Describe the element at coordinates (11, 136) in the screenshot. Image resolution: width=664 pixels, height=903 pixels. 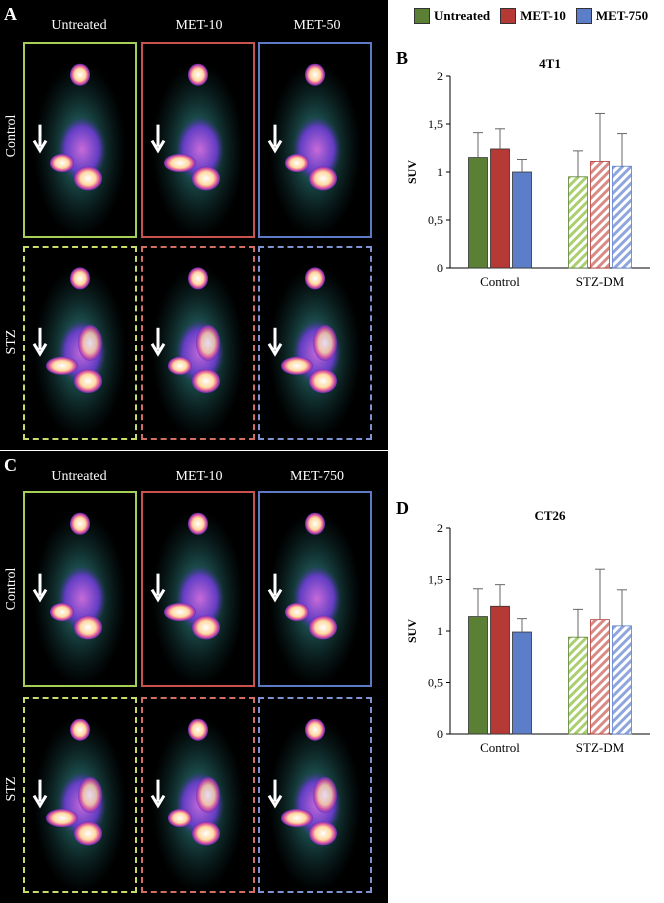
I see `row-label-control: Control` at that location.